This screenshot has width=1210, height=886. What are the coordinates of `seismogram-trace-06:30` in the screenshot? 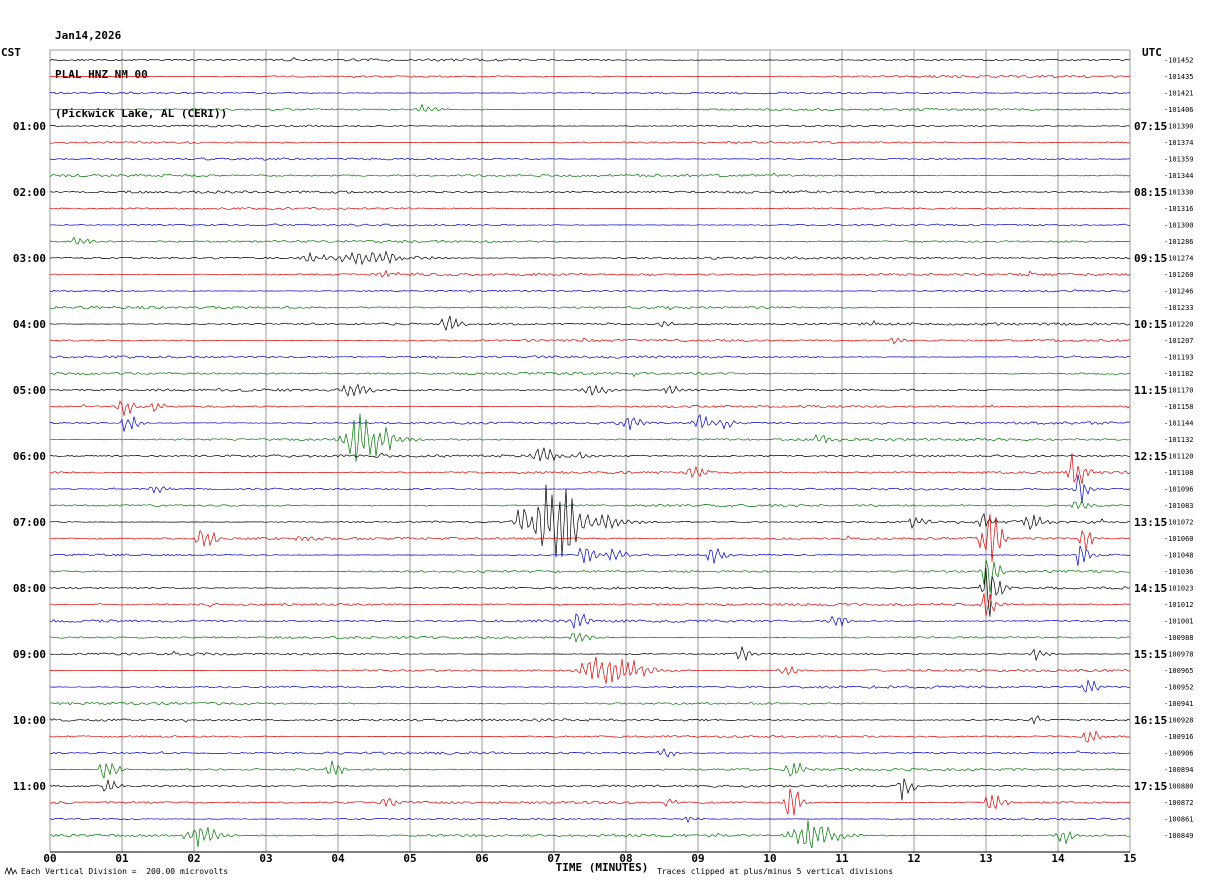 It's located at (590, 489).